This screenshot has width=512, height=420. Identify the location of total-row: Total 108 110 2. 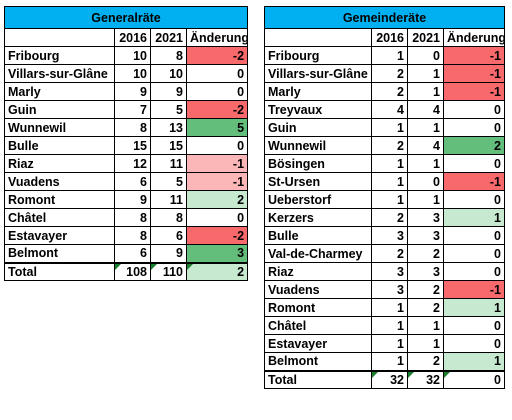
(126, 271).